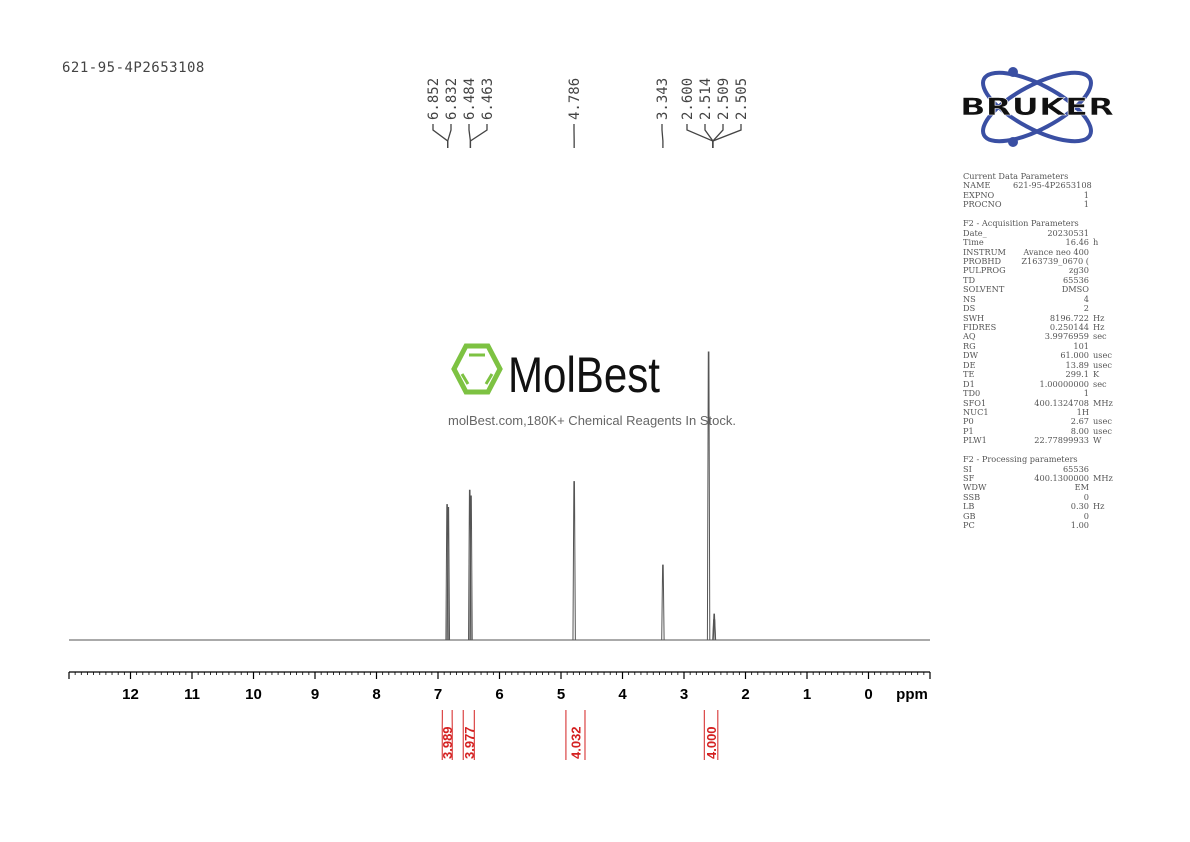 Image resolution: width=1190 pixels, height=842 pixels. What do you see at coordinates (438, 694) in the screenshot?
I see `tick-label: 7` at bounding box center [438, 694].